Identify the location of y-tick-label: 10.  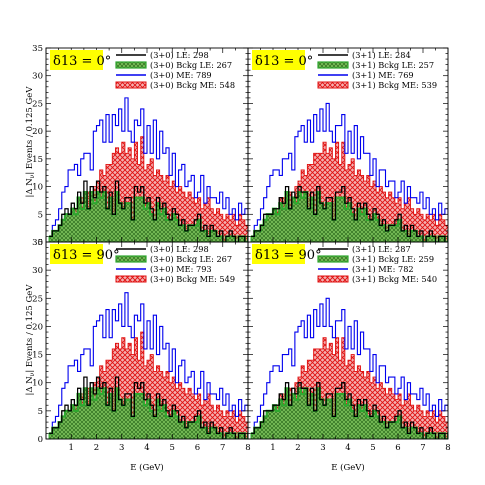
(37, 384).